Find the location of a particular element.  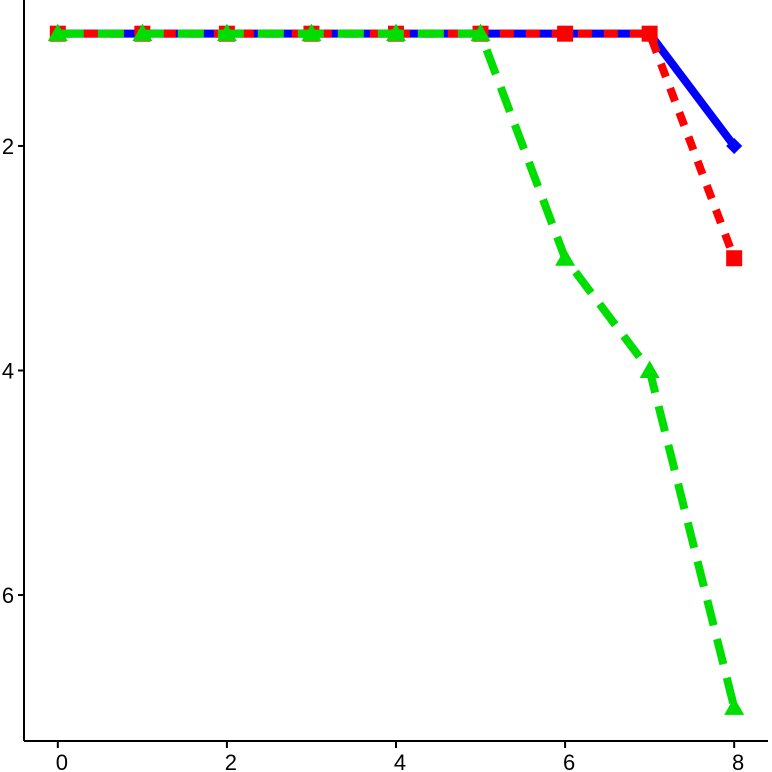

y-tick-label-4: 4 is located at coordinates (8, 371).